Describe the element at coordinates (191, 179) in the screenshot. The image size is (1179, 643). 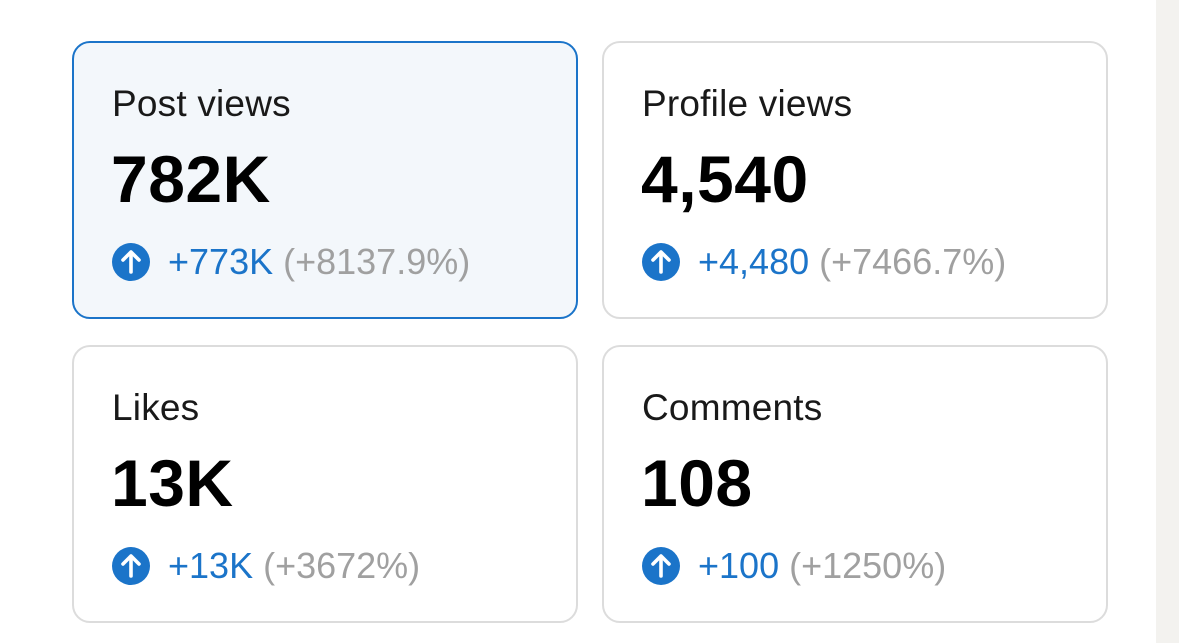
I see `metric-value: 782K` at that location.